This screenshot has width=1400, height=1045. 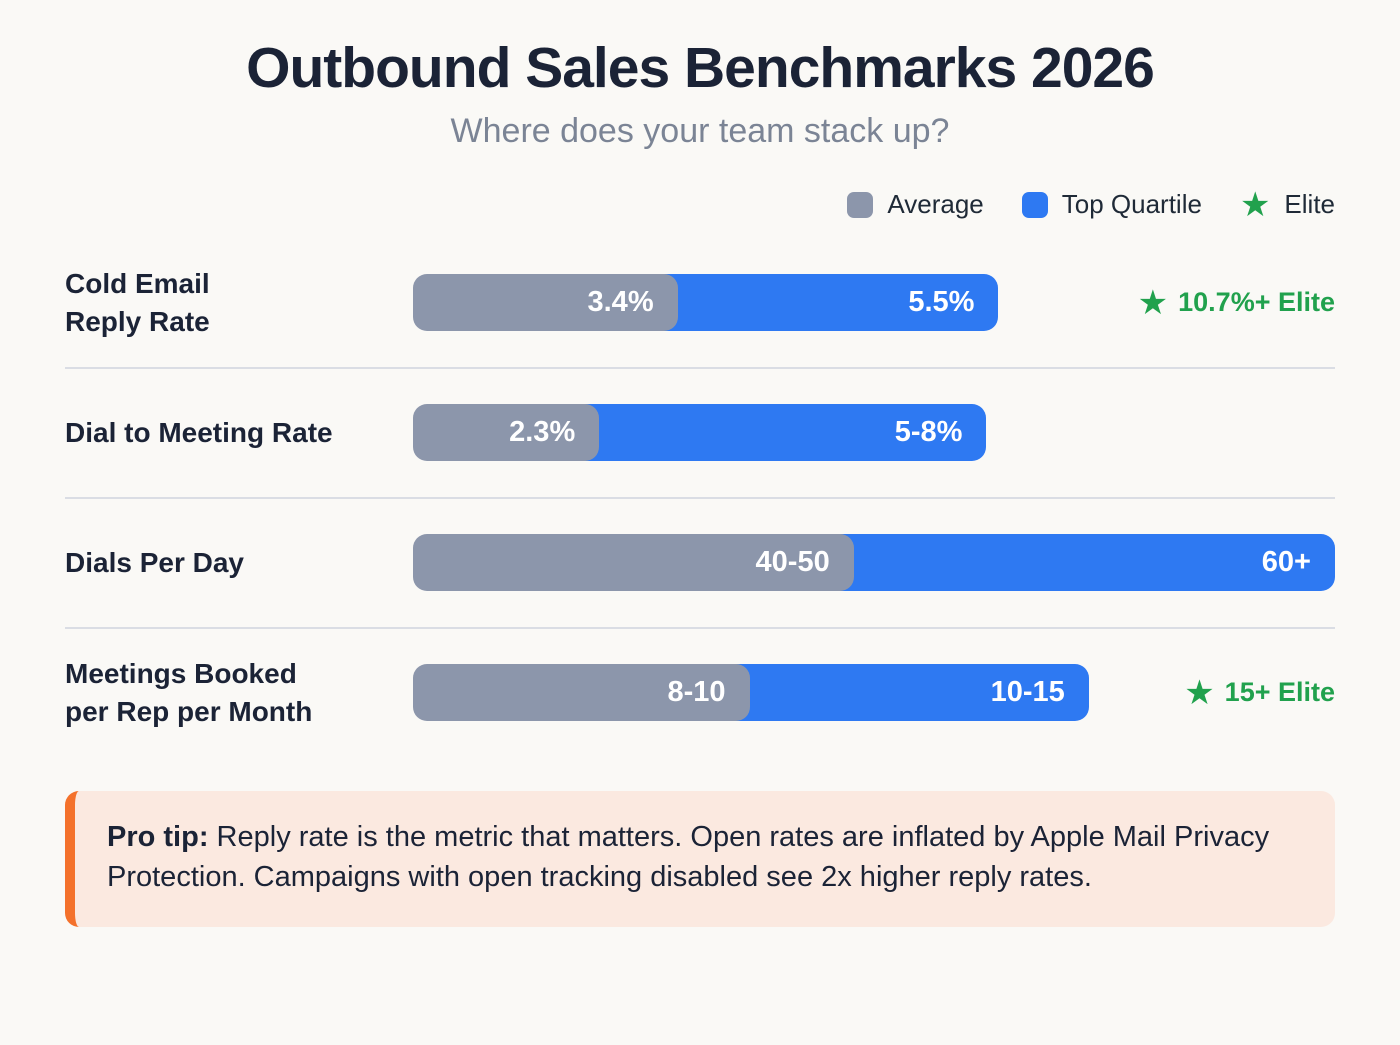 What do you see at coordinates (824, 303) in the screenshot?
I see `top-quartile-bar: 5.5%` at bounding box center [824, 303].